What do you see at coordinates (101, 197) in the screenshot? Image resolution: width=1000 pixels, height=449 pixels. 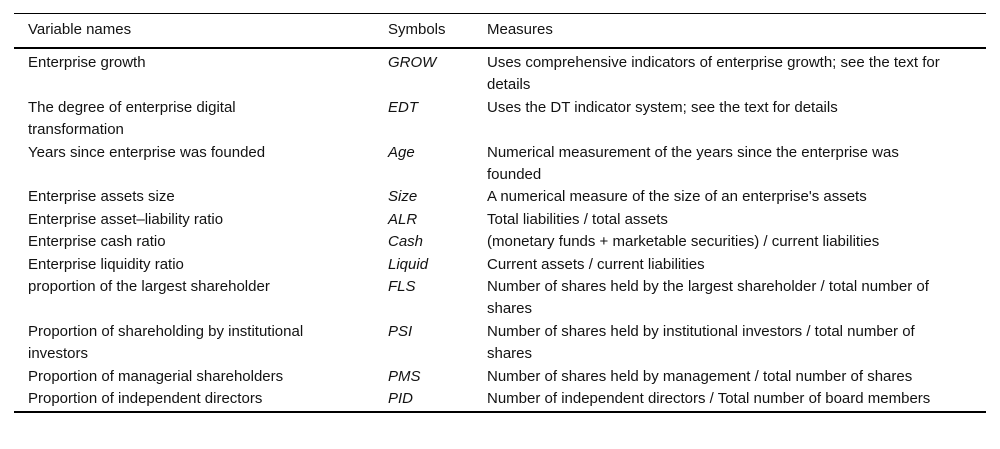 I see `variable-name-cell: Enterprise assets size` at bounding box center [101, 197].